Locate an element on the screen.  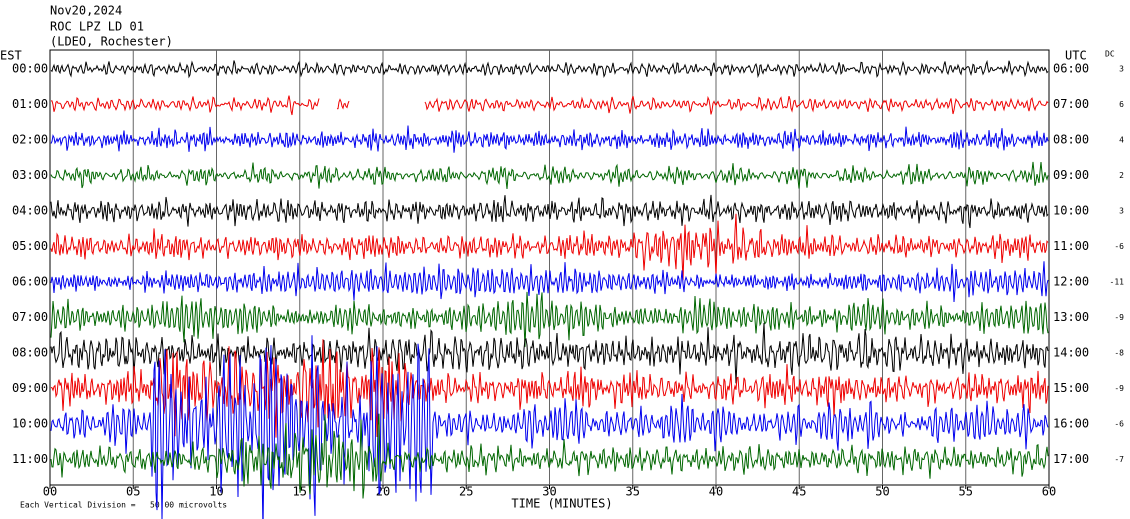
est-label: 06:00 is located at coordinates (30, 282).